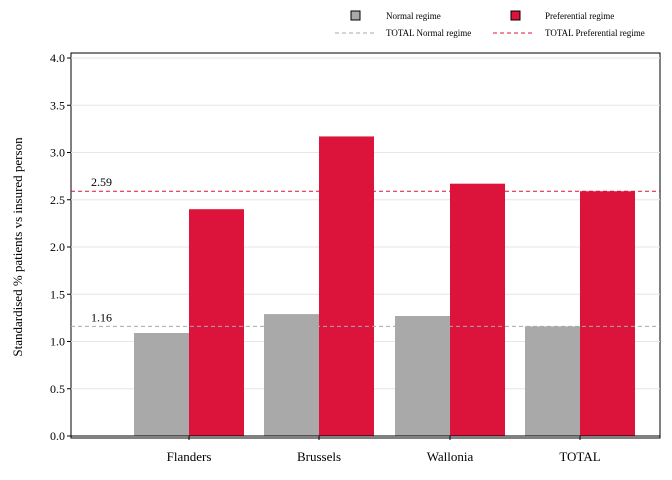  I want to click on y-tick-label: 4.0, so click(57, 58).